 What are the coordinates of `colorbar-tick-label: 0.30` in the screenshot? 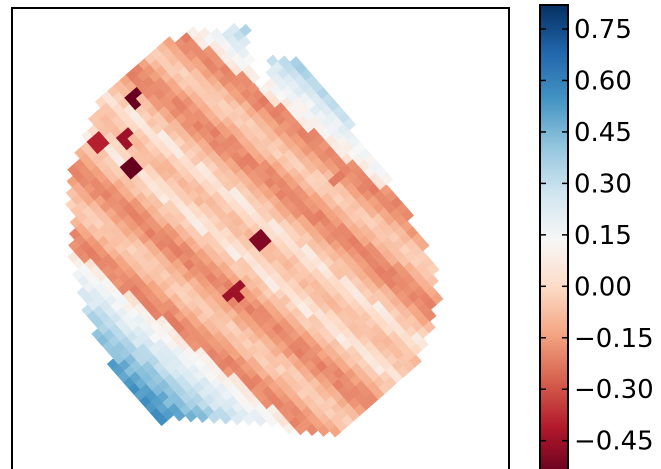 It's located at (603, 184).